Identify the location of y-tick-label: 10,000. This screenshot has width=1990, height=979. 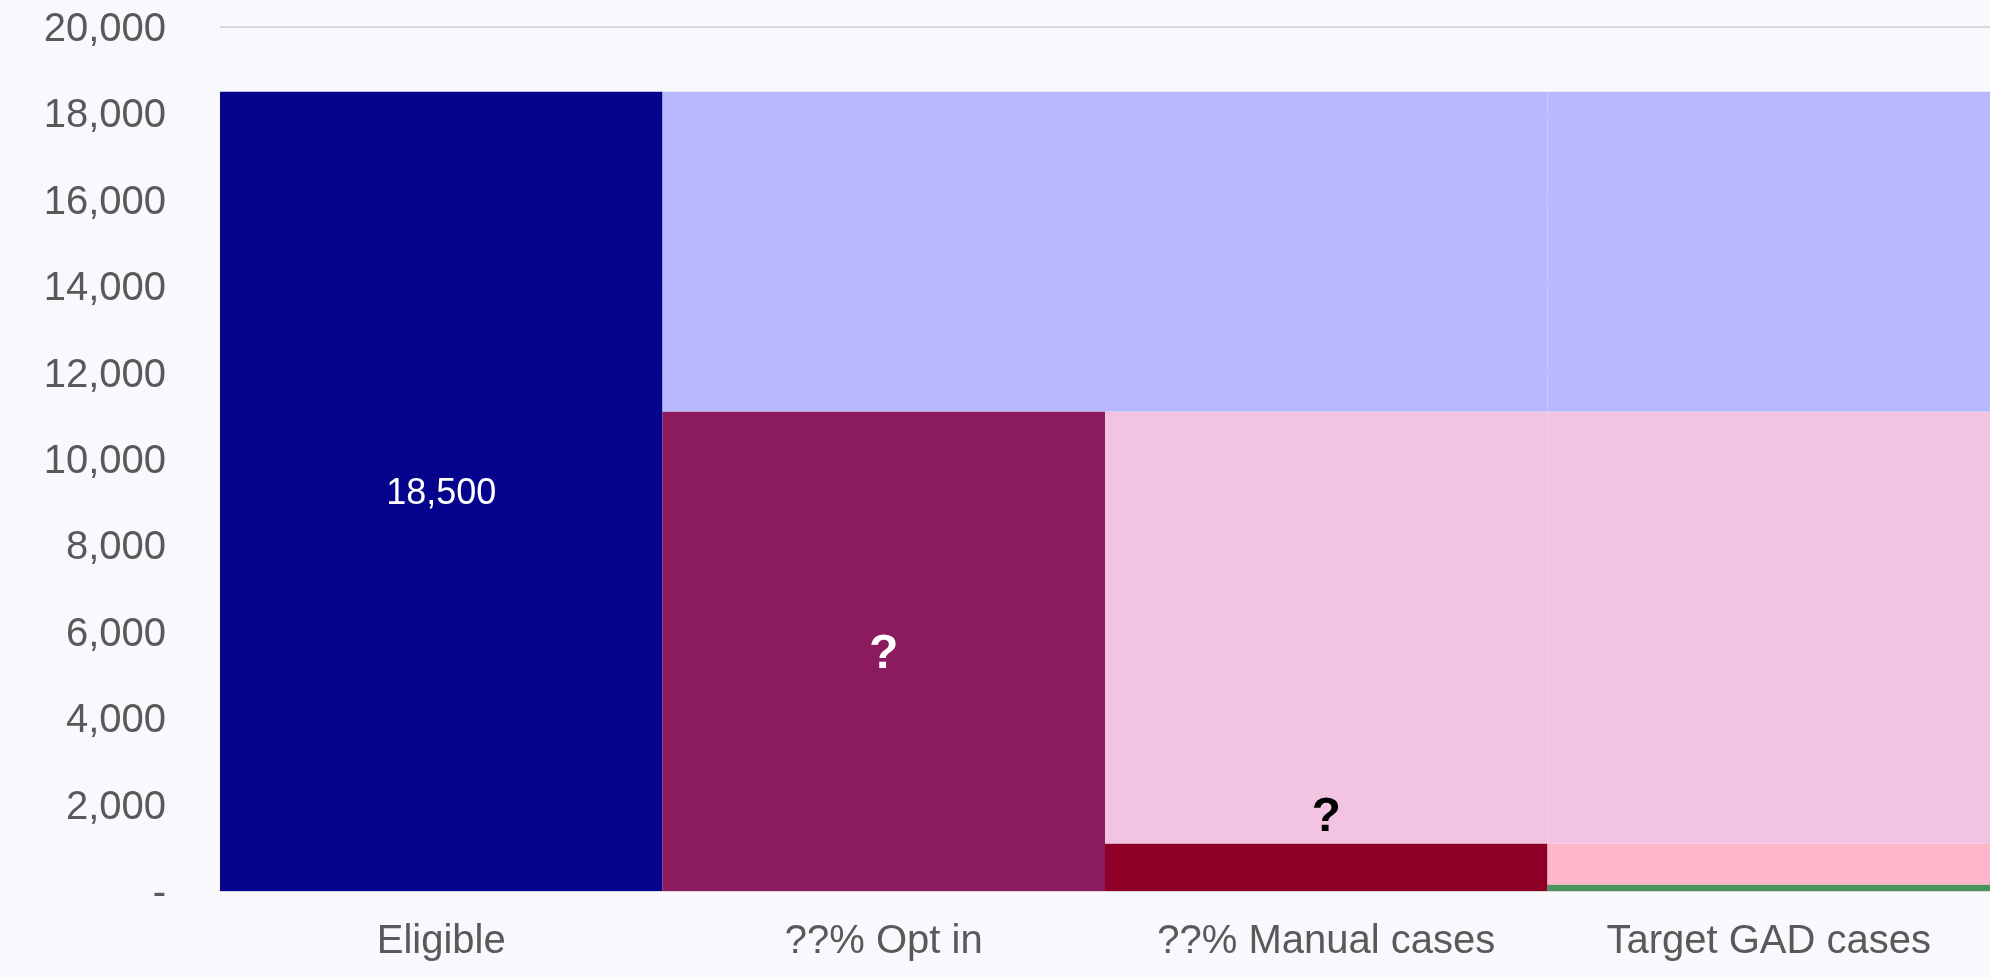
(104, 459).